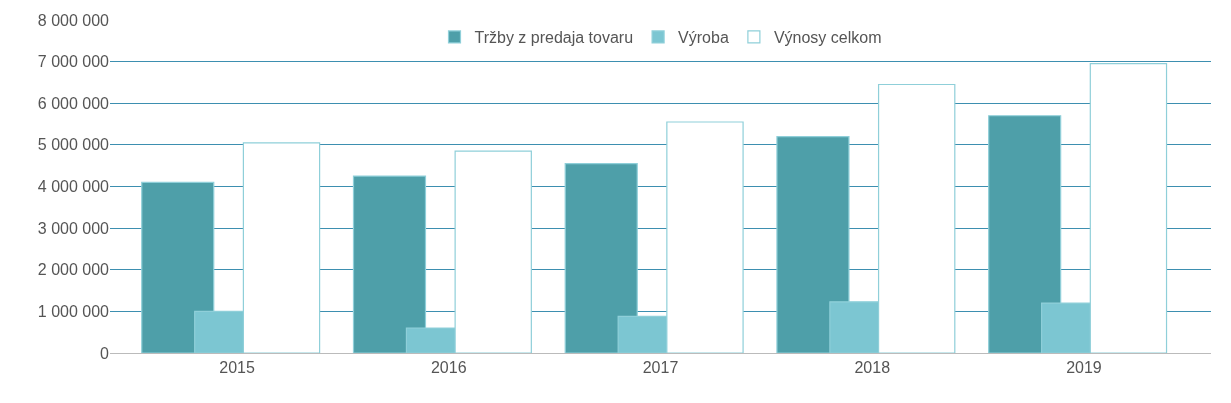 The height and width of the screenshot is (403, 1231). I want to click on x-tick-label: 2018, so click(872, 368).